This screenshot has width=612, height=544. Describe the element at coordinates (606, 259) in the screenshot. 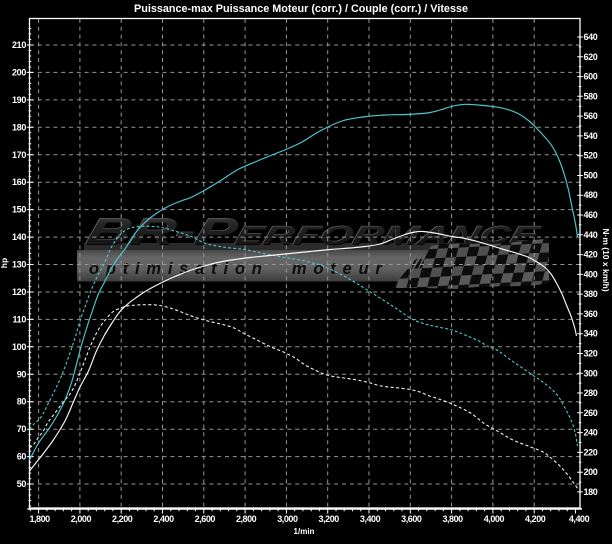

I see `svg-text: N·m (10 x km/h)` at that location.